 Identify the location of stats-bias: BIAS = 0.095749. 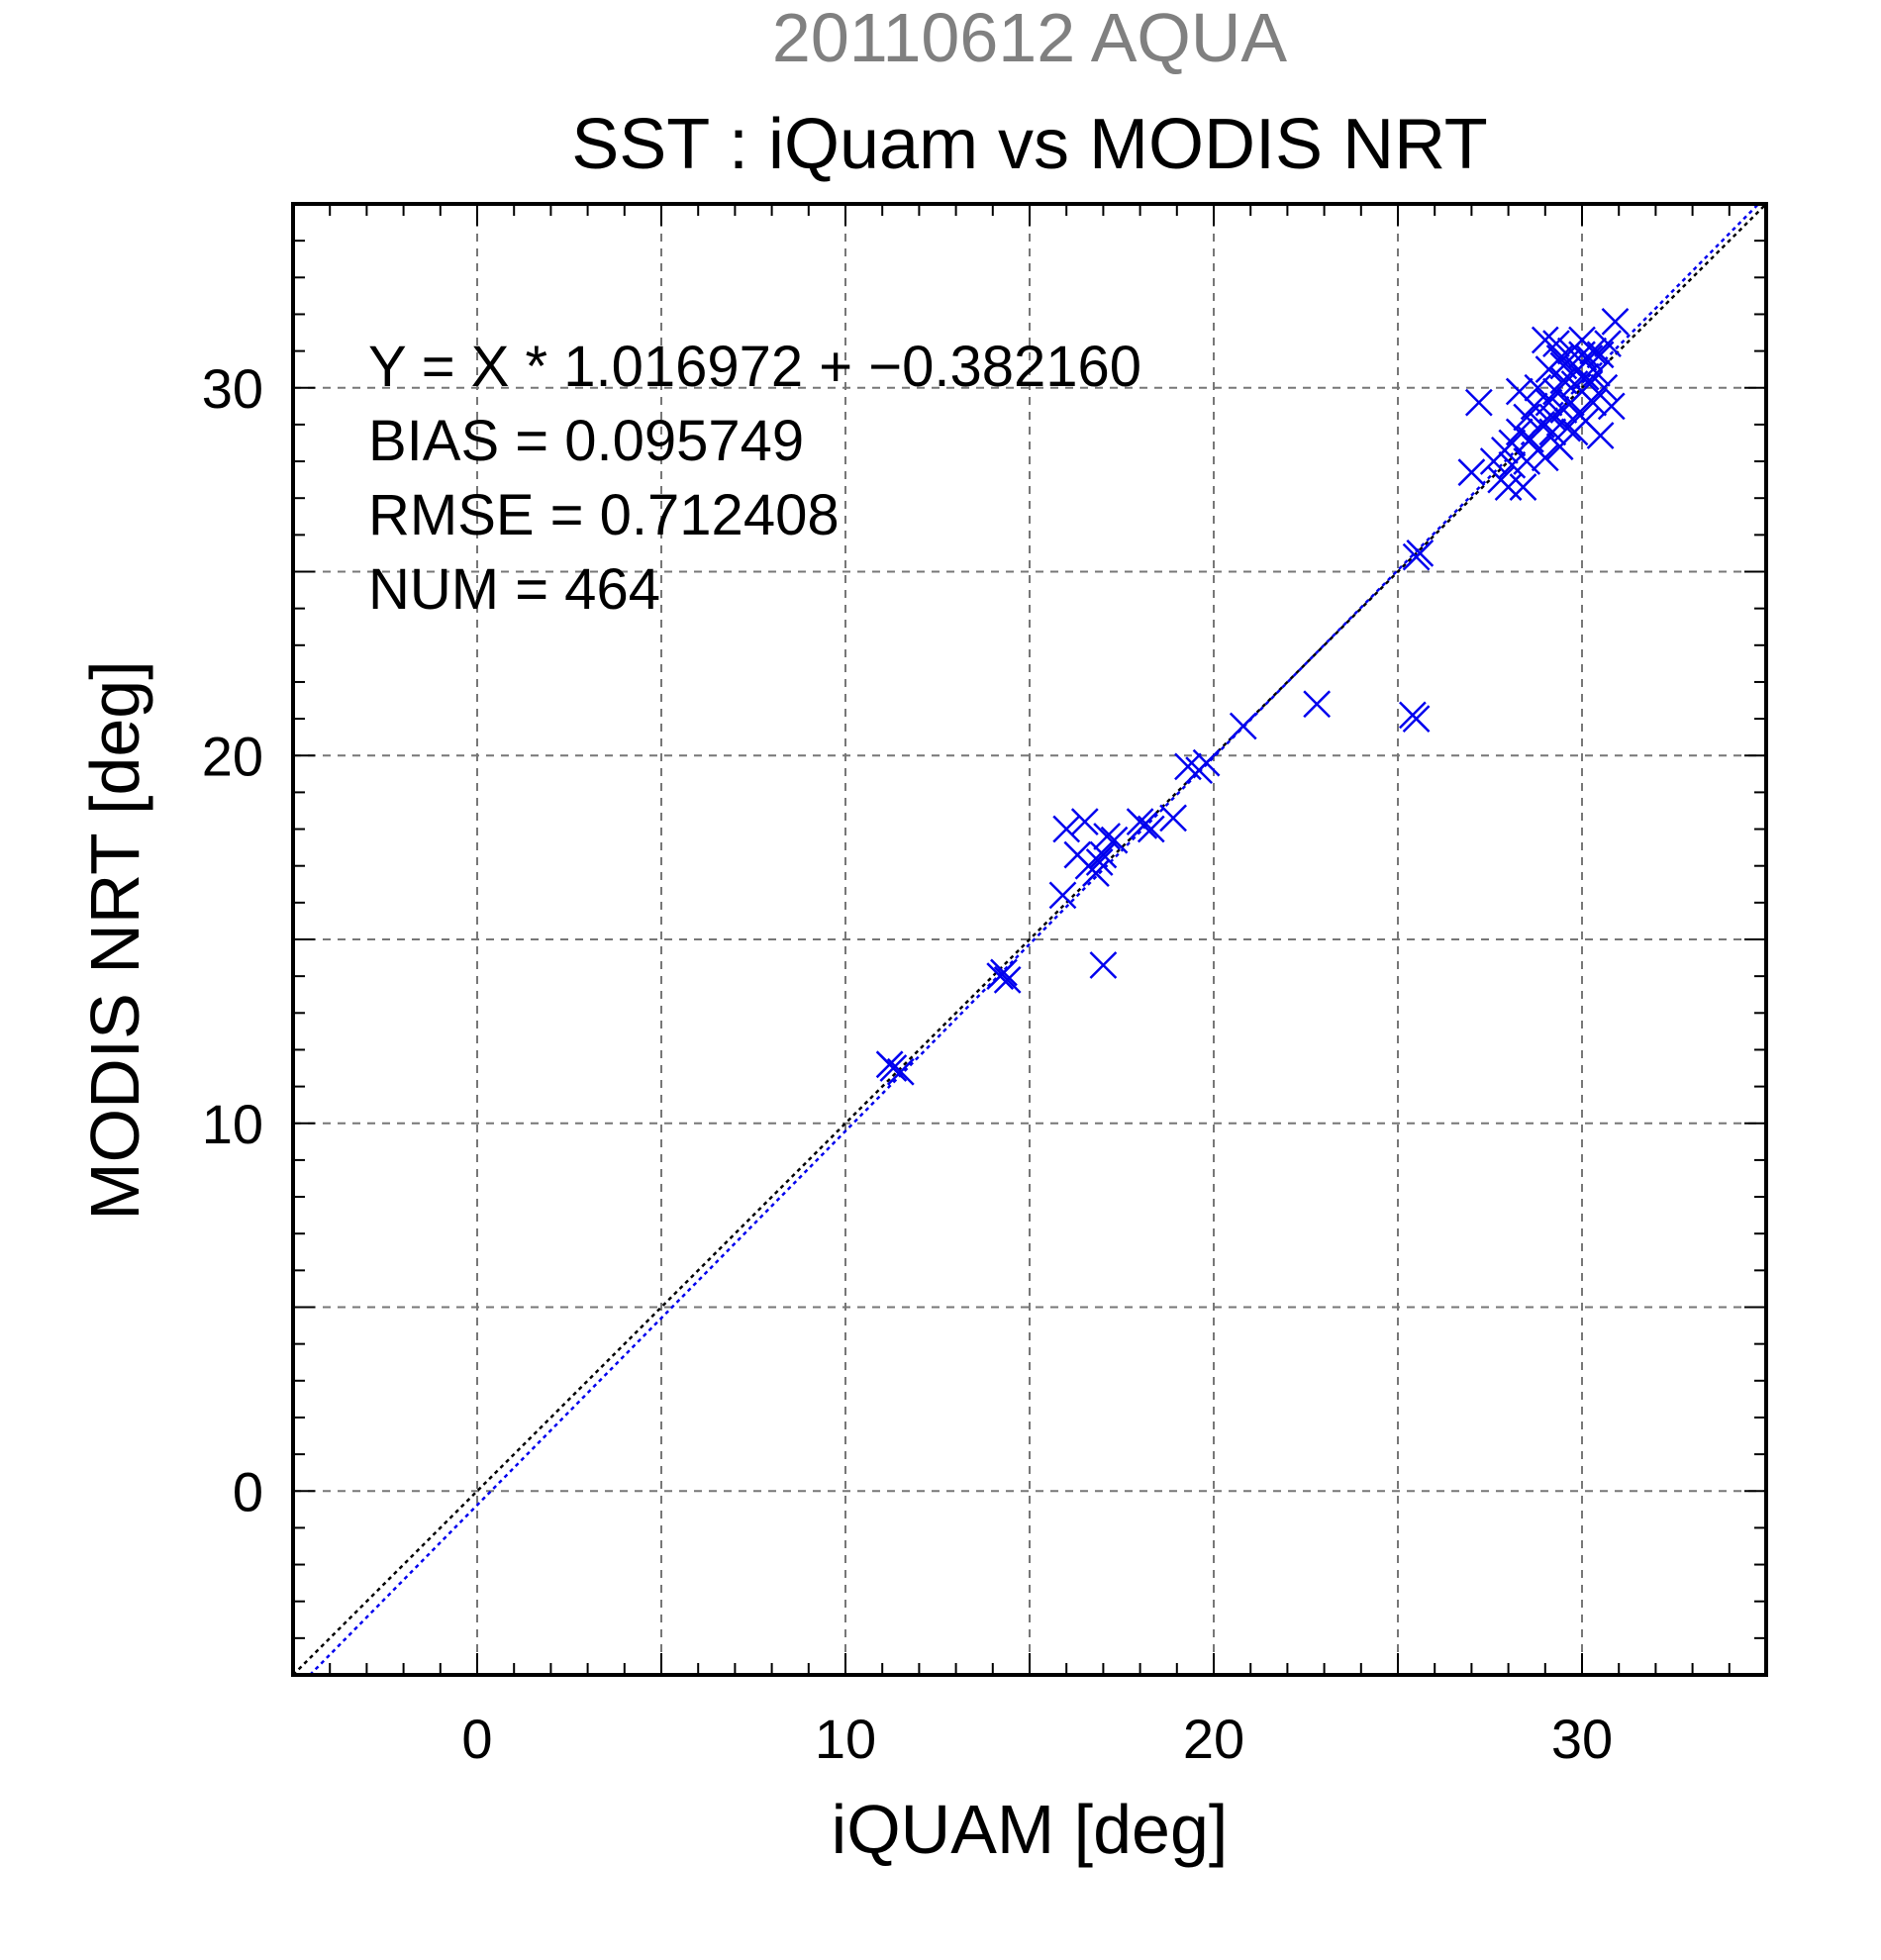
(586, 441).